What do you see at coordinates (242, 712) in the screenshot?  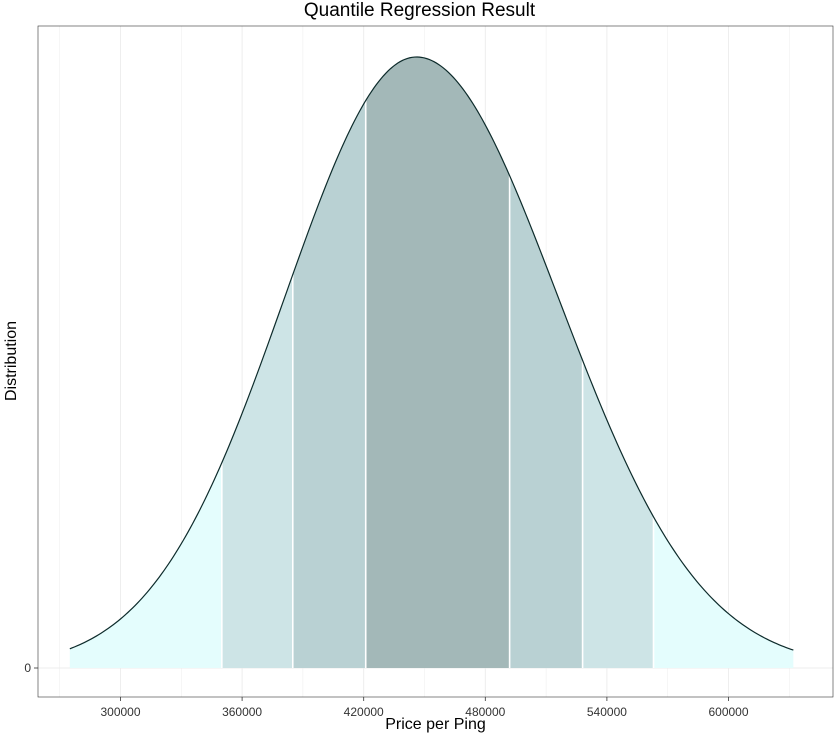 I see `x-tick-label: 360000` at bounding box center [242, 712].